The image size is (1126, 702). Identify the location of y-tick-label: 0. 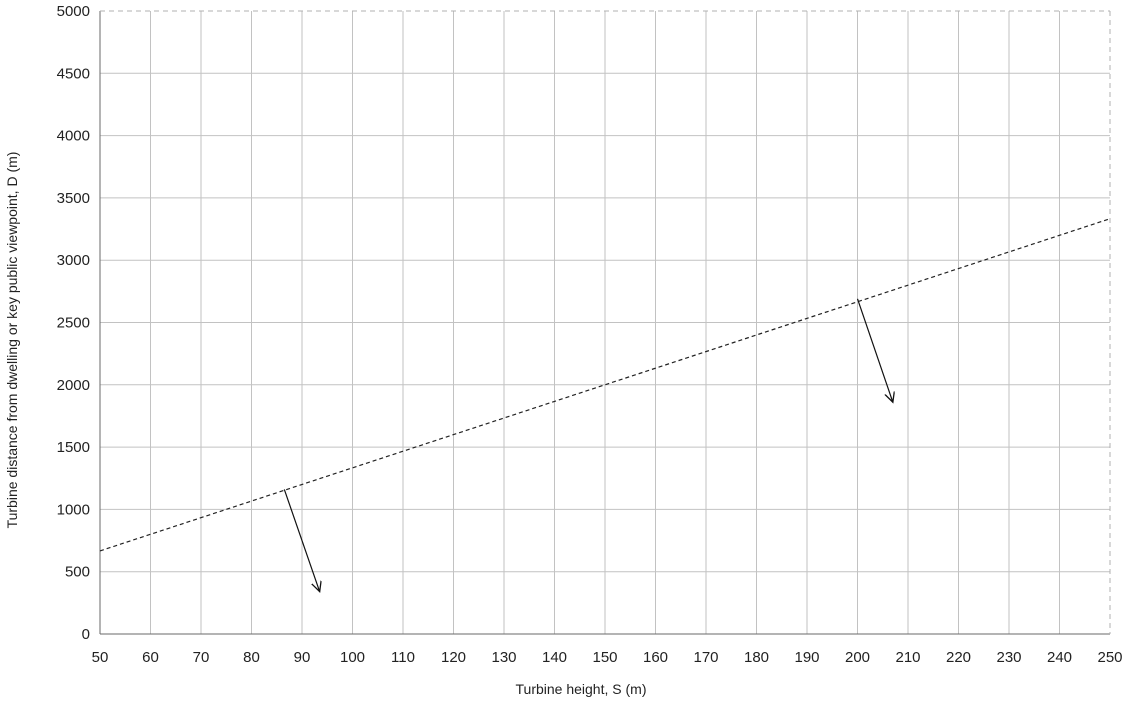
(86, 634).